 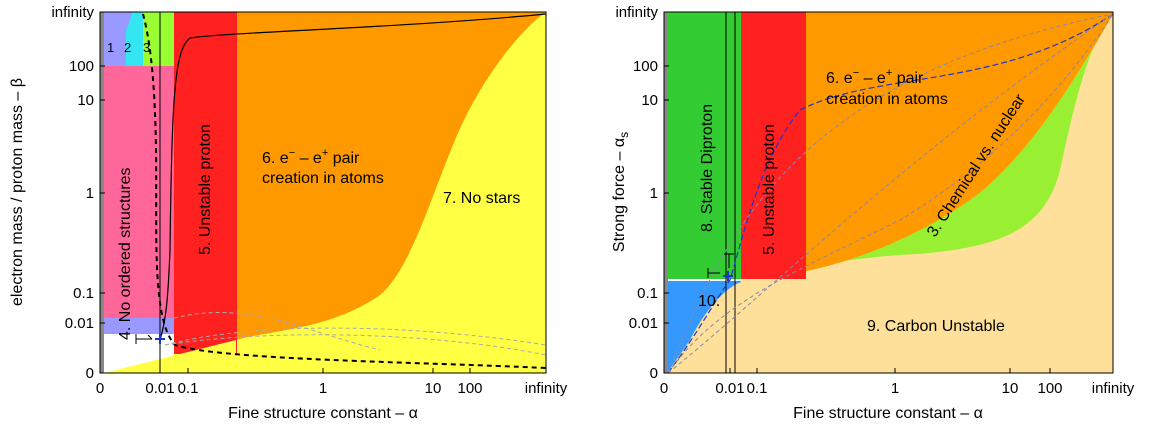 What do you see at coordinates (205, 189) in the screenshot?
I see `region-5-label: 5. Unstable proton` at bounding box center [205, 189].